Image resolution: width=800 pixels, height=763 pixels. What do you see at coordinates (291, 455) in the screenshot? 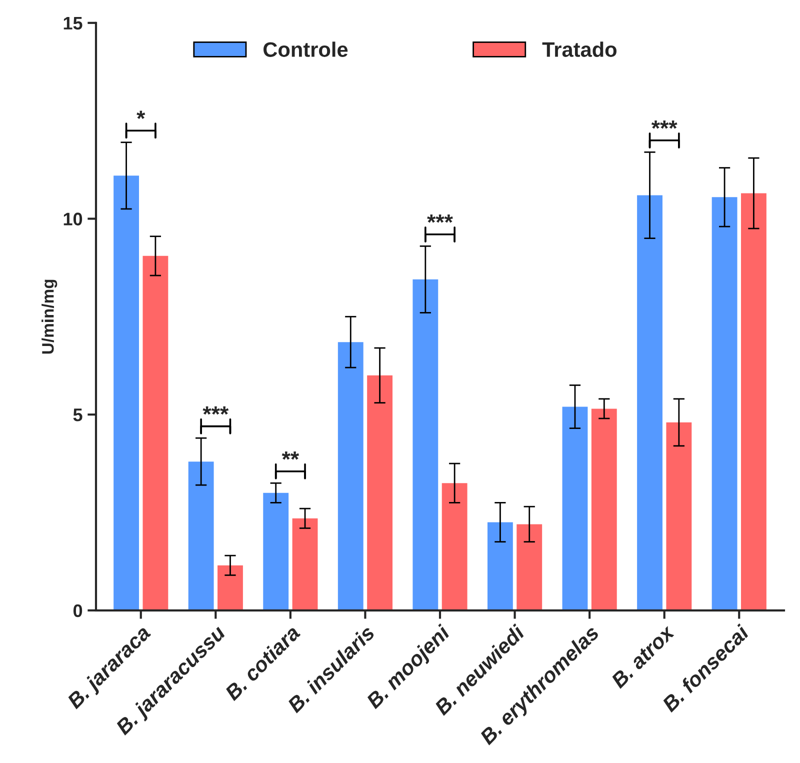
I see `data-label: **` at bounding box center [291, 455].